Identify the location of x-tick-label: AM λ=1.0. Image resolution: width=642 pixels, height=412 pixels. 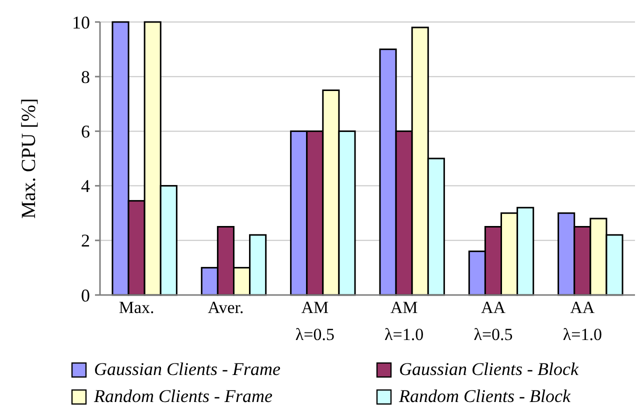
(404, 321).